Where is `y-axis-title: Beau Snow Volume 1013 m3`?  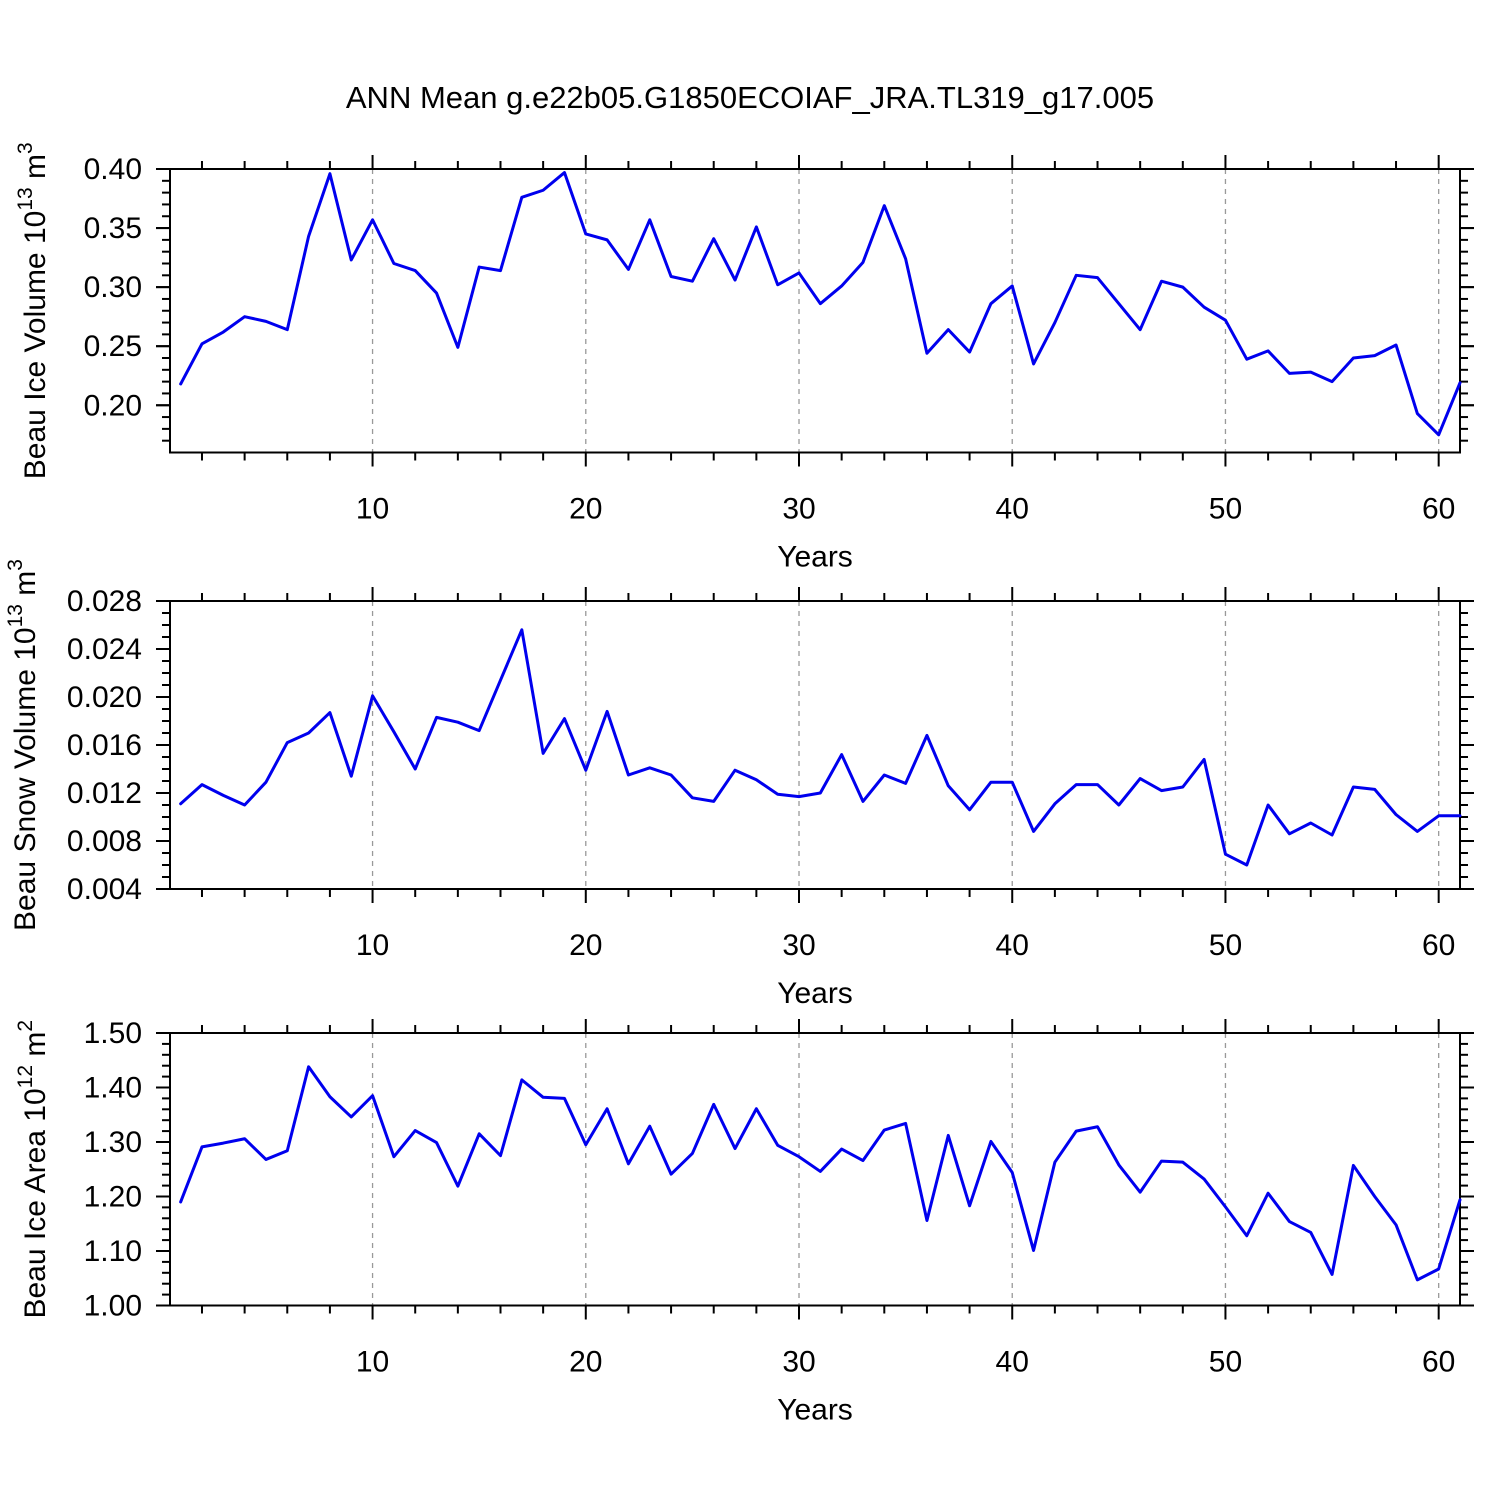 y-axis-title: Beau Snow Volume 1013 m3 is located at coordinates (23, 745).